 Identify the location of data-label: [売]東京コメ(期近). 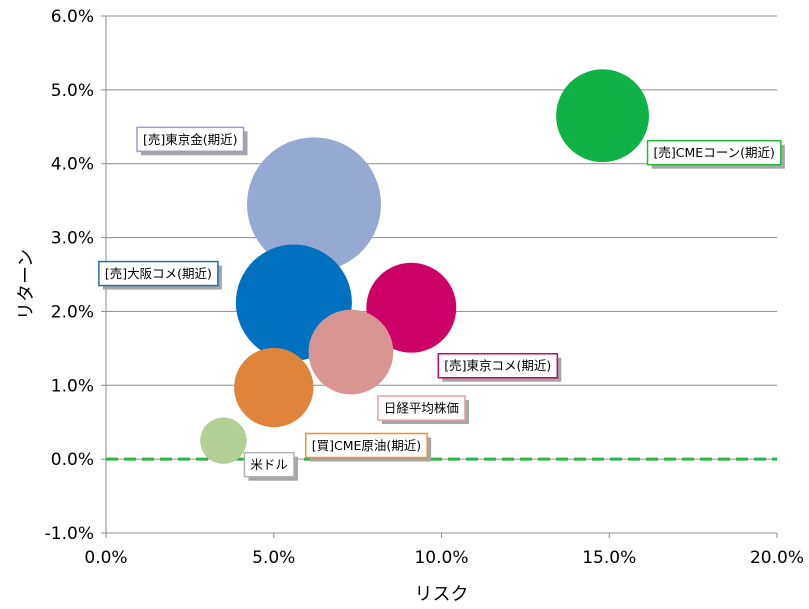
(499, 367).